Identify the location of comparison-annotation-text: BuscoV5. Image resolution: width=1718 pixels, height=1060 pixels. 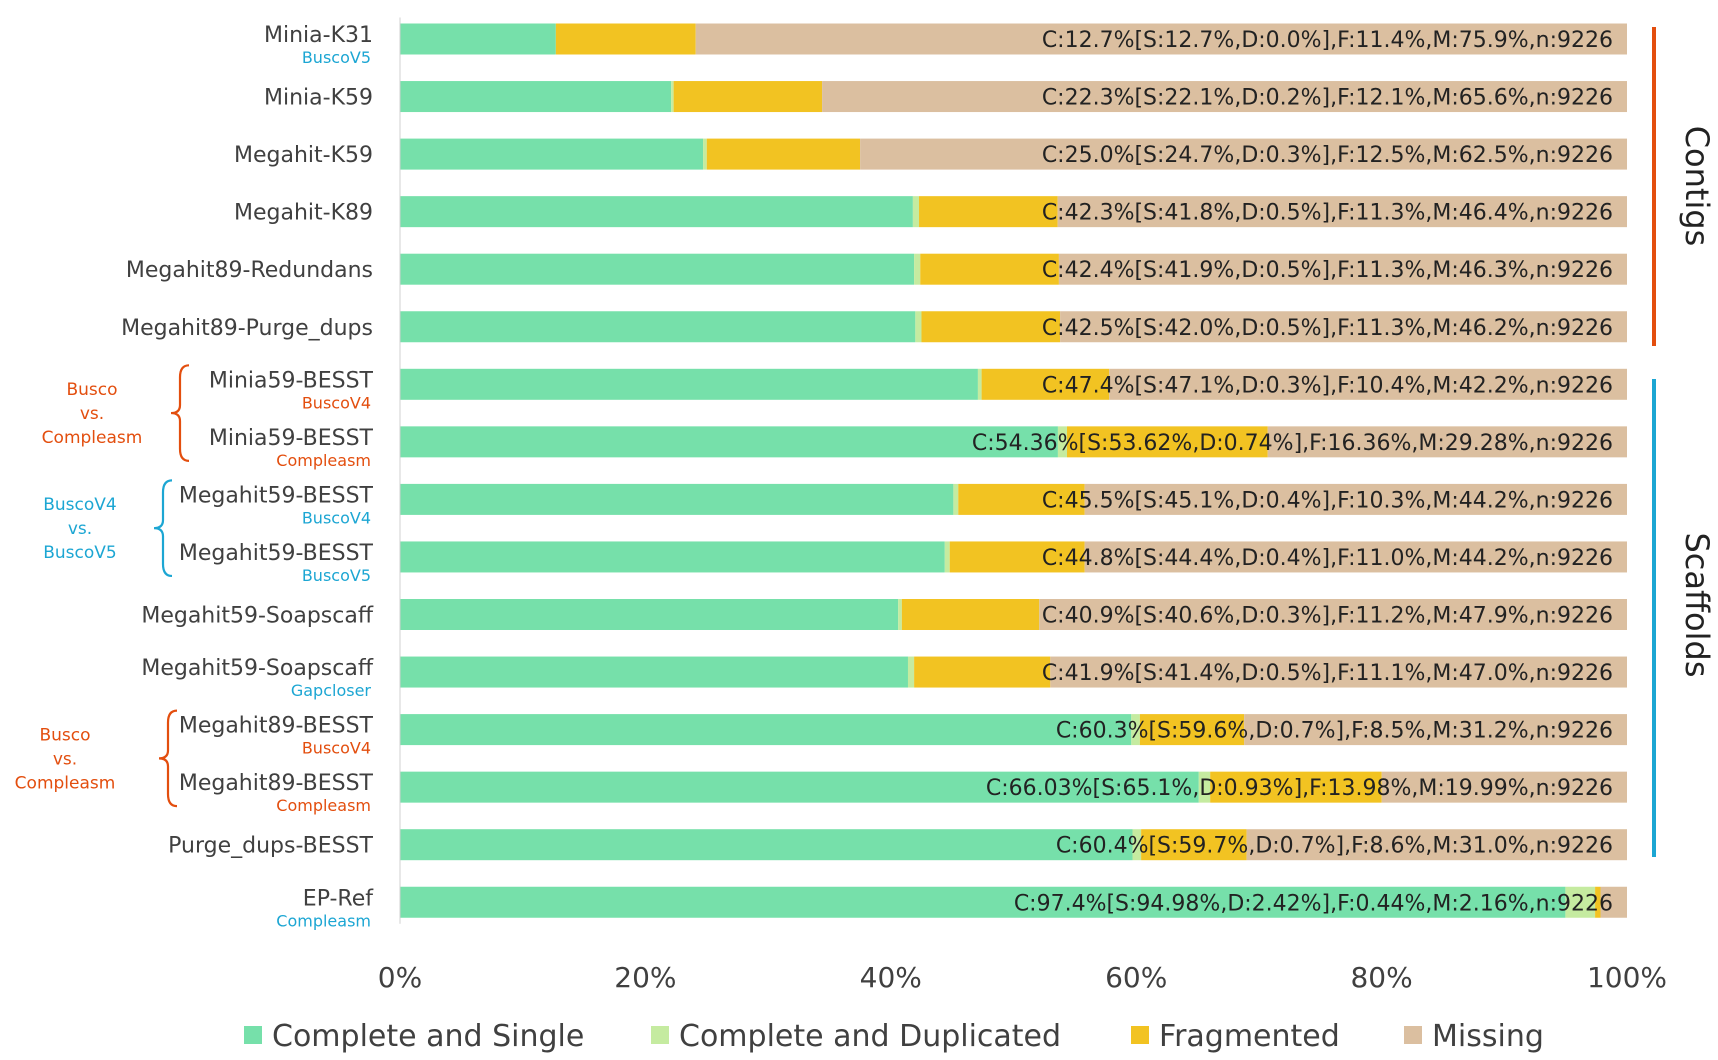
(80, 553).